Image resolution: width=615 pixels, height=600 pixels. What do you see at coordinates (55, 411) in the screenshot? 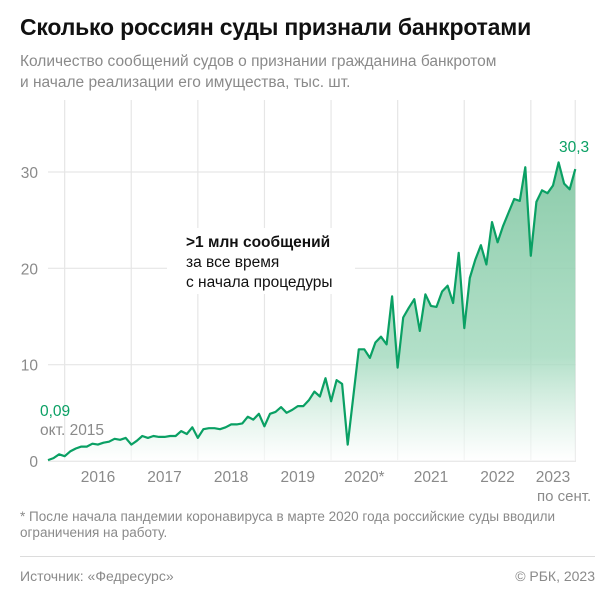
I see `start-value-label: 0,09` at bounding box center [55, 411].